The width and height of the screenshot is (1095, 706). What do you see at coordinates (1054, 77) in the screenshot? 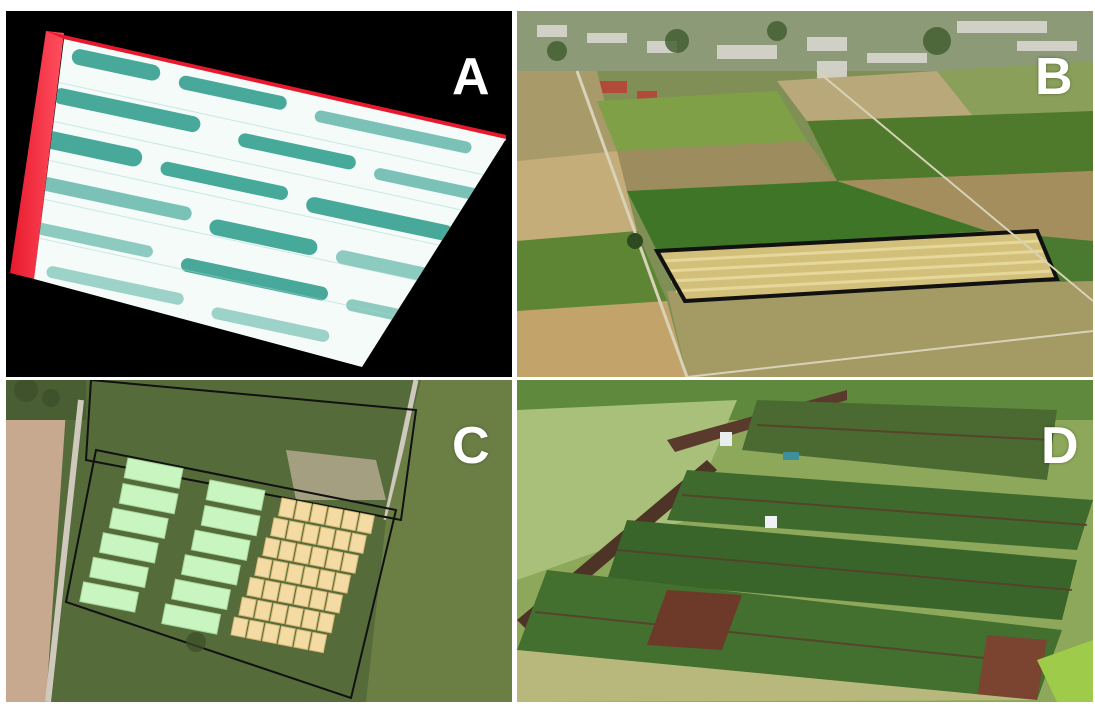
I see `panel-label-b: B` at bounding box center [1054, 77].